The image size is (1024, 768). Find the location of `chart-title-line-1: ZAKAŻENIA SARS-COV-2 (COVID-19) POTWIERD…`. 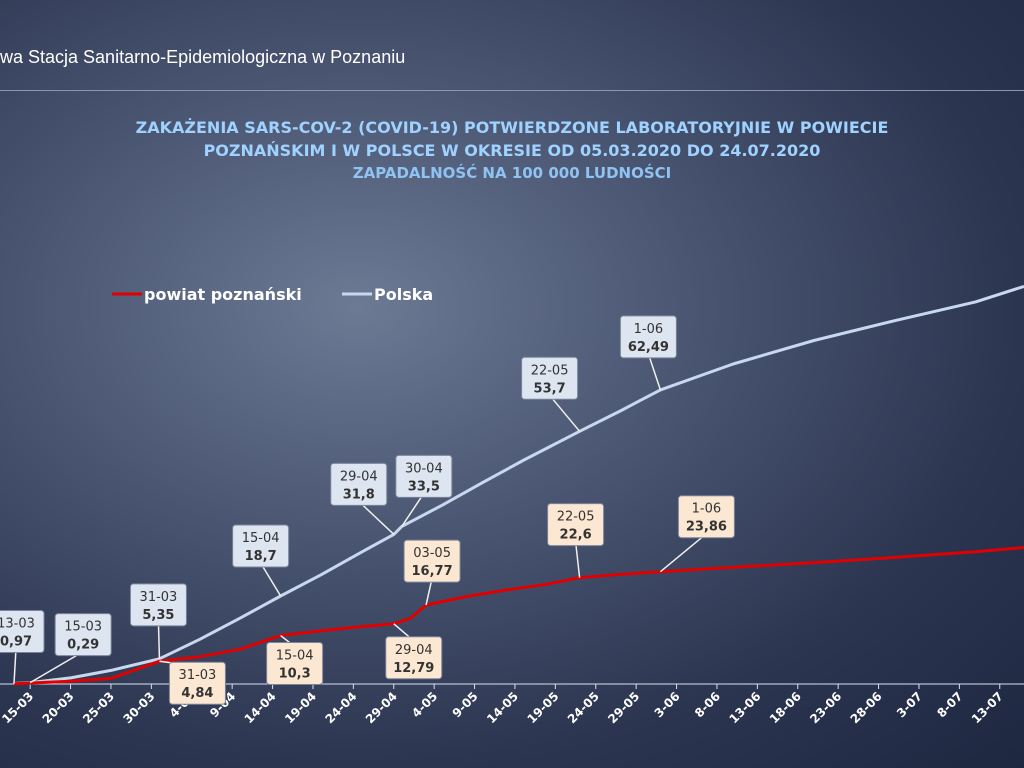

chart-title-line-1: ZAKAŻENIA SARS-COV-2 (COVID-19) POTWIERD… is located at coordinates (512, 127).